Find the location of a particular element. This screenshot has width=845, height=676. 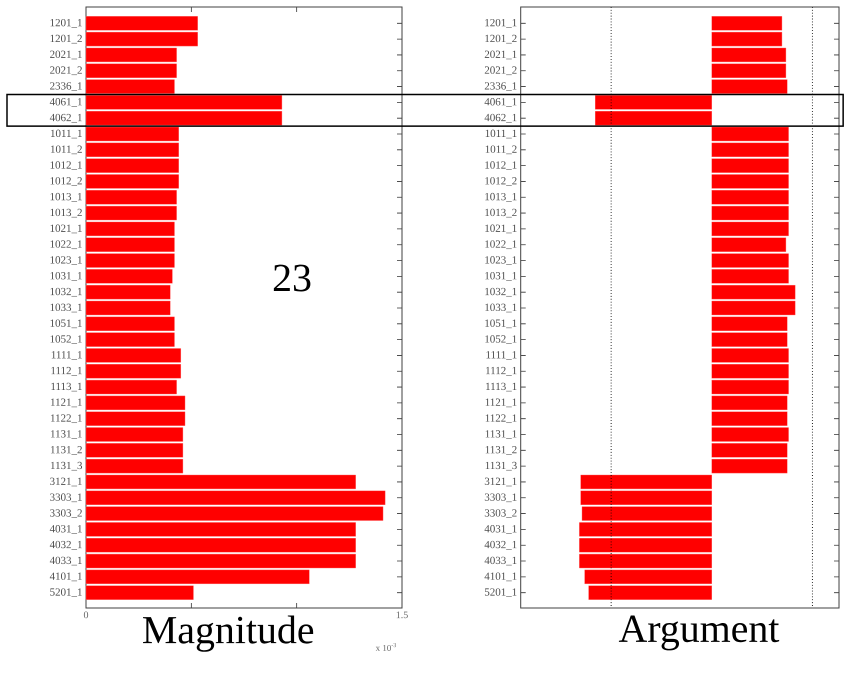

x-axis-title: Magnitude is located at coordinates (228, 634).